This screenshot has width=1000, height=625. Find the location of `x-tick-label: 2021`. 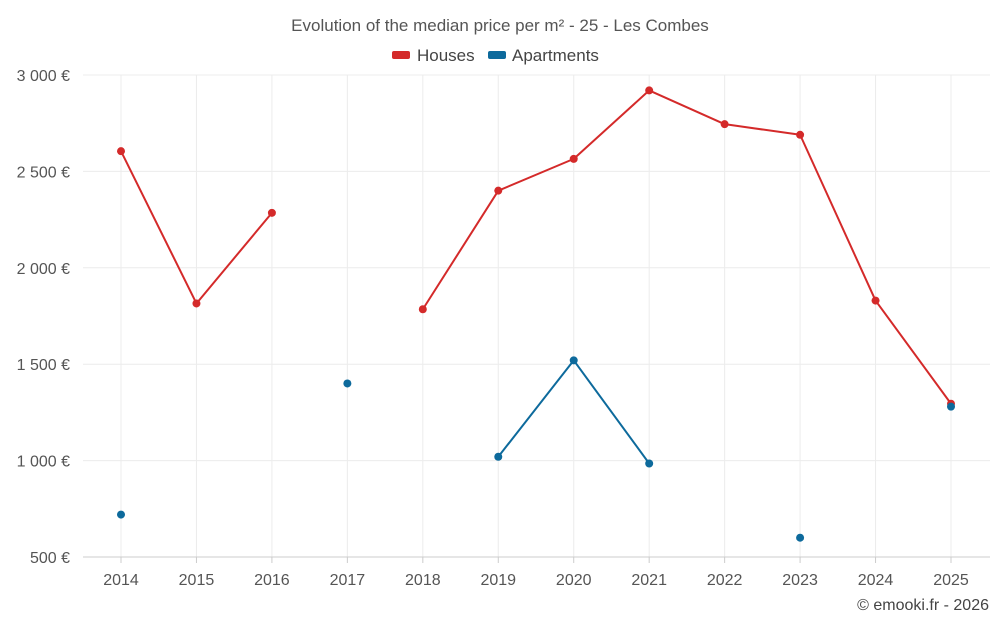

x-tick-label: 2021 is located at coordinates (649, 580).